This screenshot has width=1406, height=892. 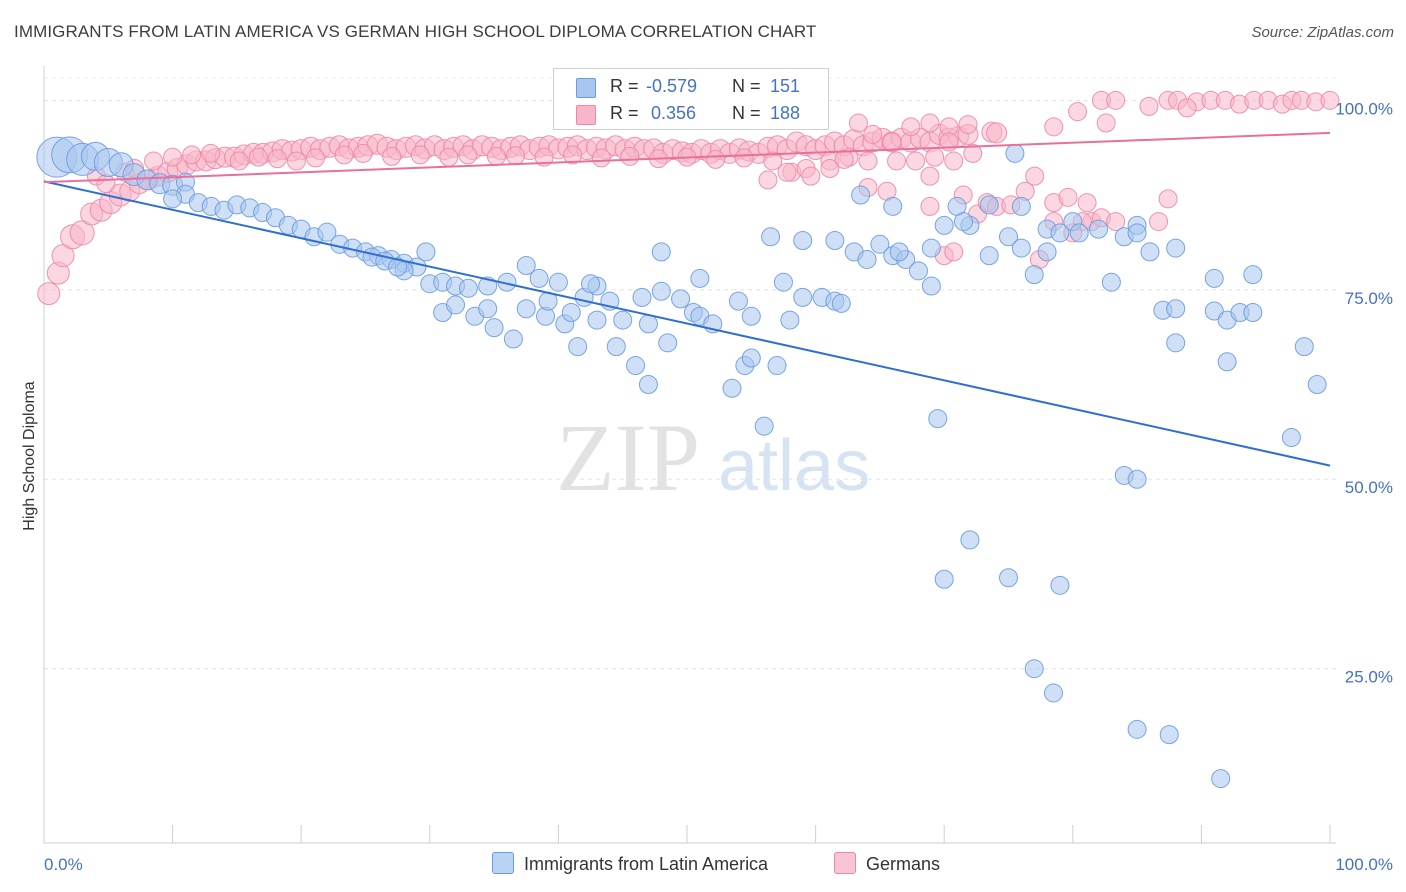 I want to click on legend-swatch-latin-america, so click(x=586, y=88).